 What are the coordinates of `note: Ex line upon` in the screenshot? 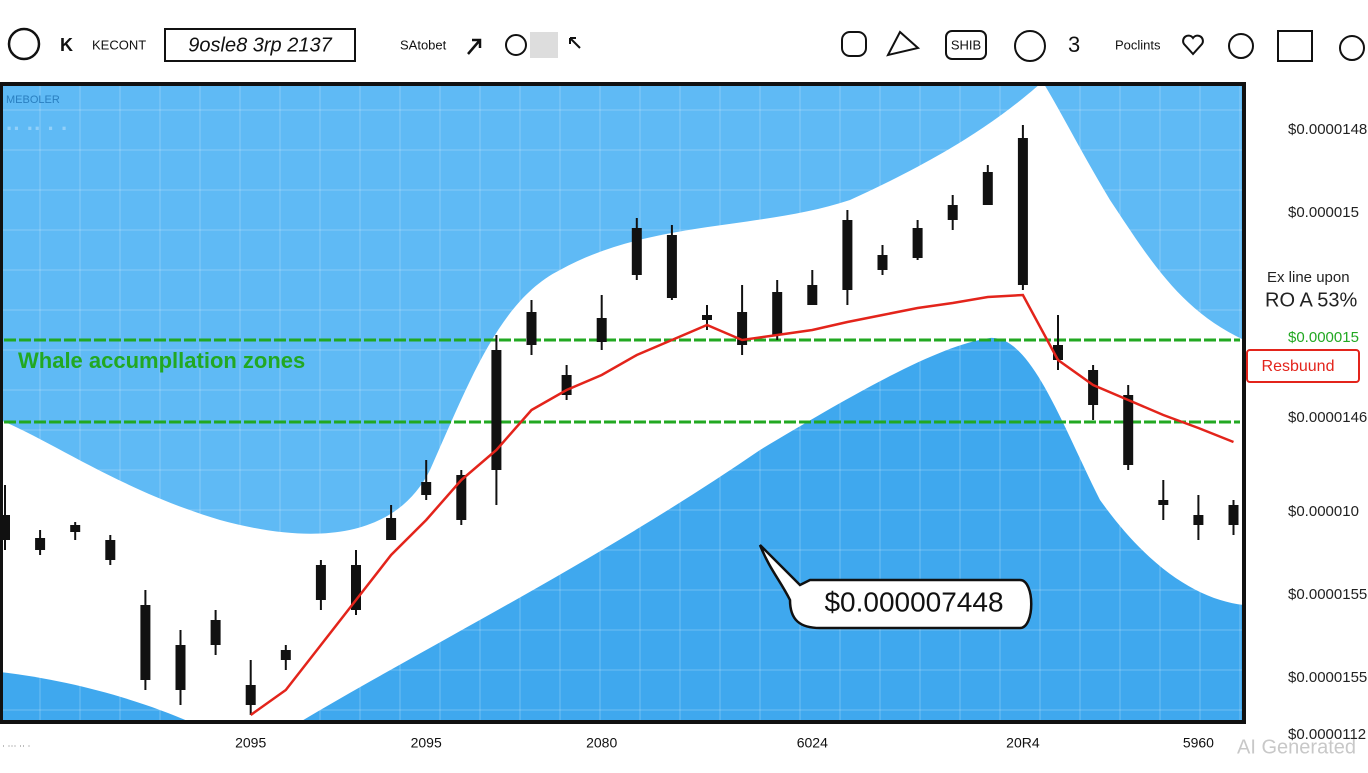 It's located at (1308, 277).